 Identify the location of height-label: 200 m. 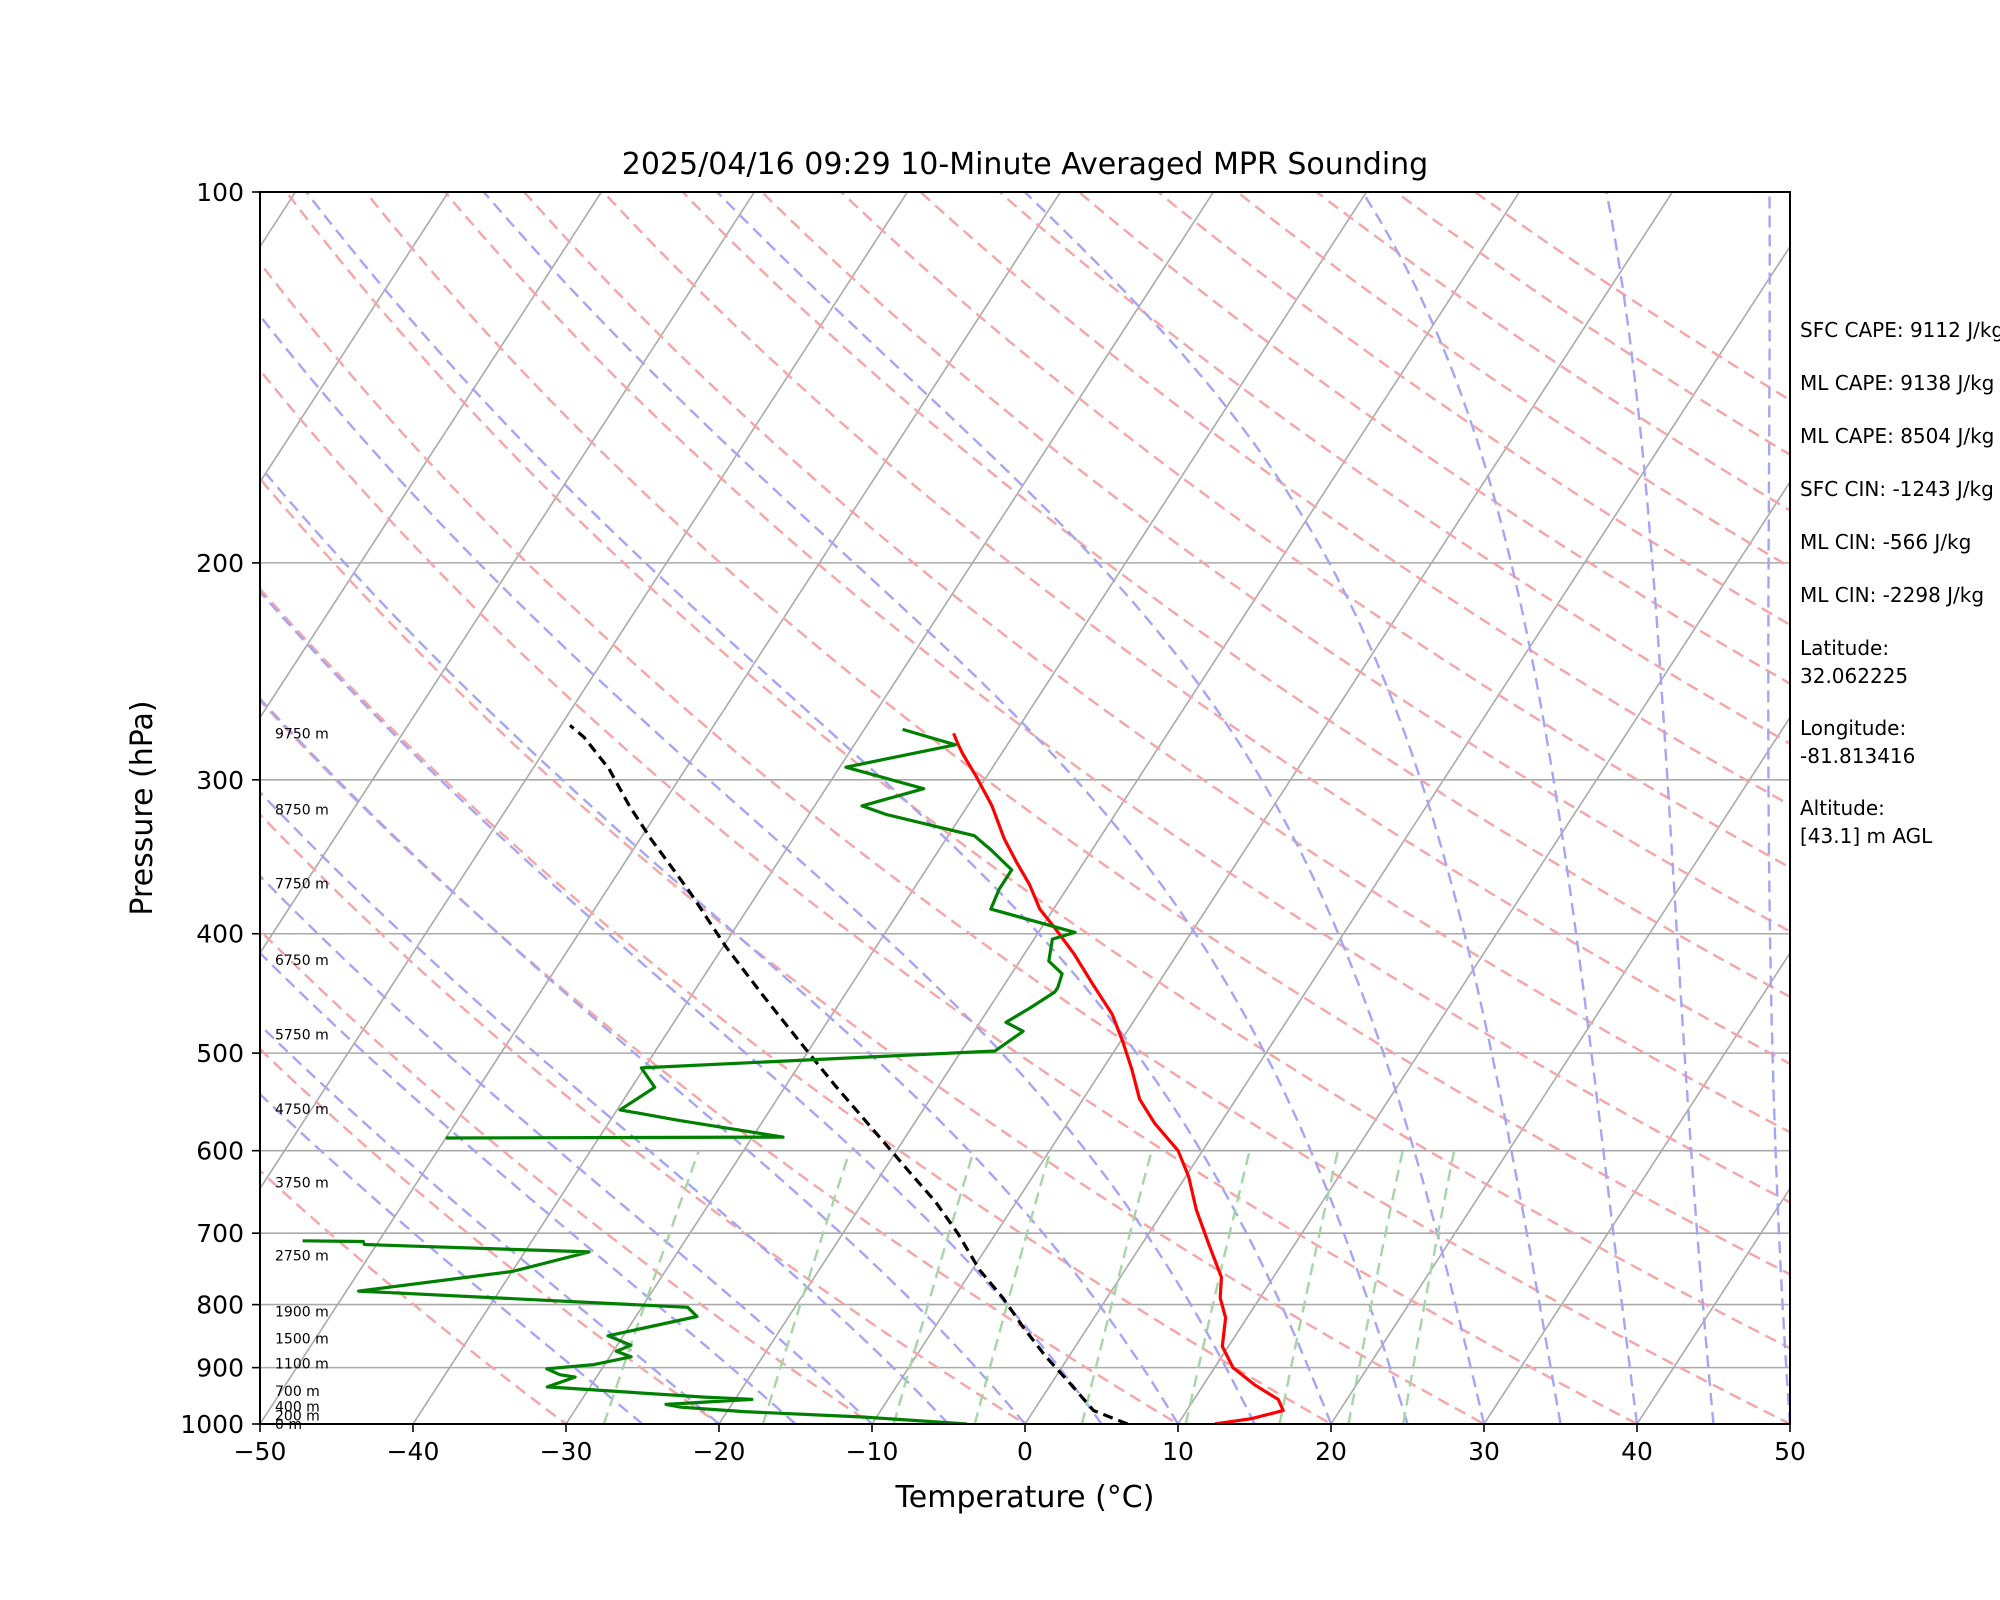
(297, 1416).